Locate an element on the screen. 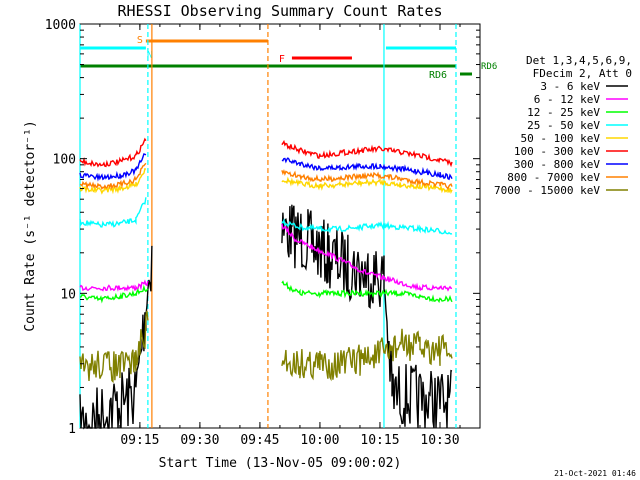 This screenshot has width=640, height=480. x-tick-label: 10:30 is located at coordinates (439, 440).